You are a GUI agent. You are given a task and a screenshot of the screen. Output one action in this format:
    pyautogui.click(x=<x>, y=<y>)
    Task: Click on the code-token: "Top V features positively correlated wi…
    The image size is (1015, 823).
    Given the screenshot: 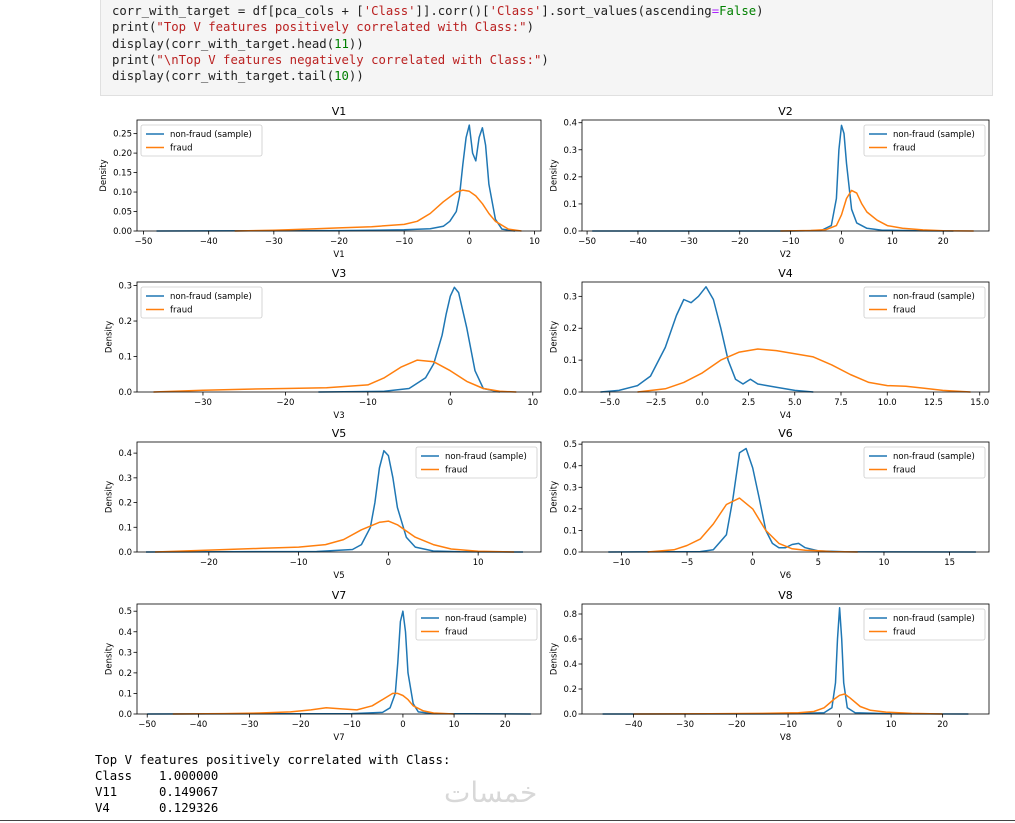 What is the action you would take?
    pyautogui.click(x=341, y=27)
    